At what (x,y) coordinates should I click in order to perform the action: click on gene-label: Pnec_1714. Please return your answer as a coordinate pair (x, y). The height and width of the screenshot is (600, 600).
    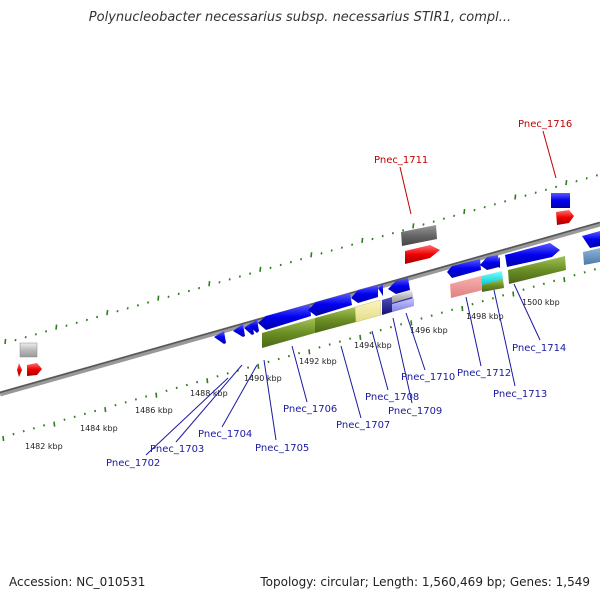
    Looking at the image, I should click on (539, 348).